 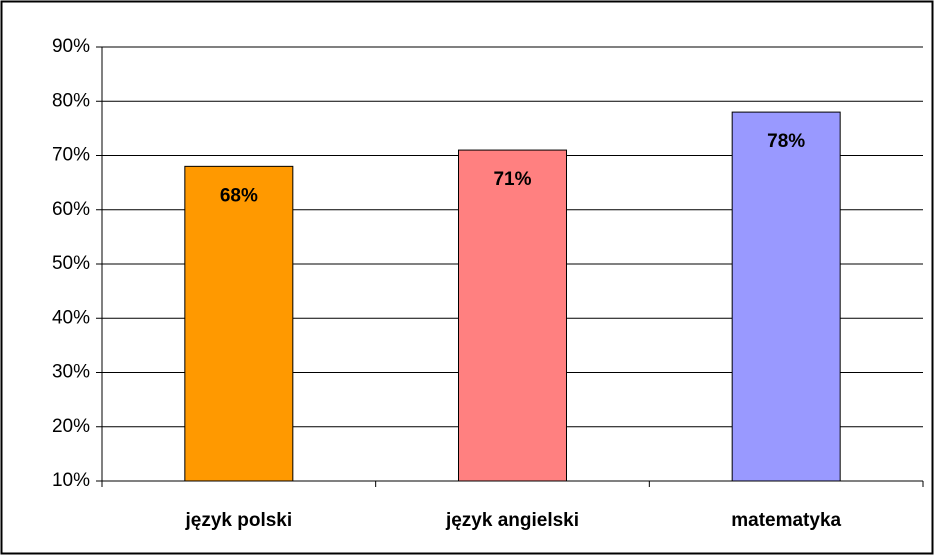 What do you see at coordinates (512, 179) in the screenshot?
I see `value-label: 71%` at bounding box center [512, 179].